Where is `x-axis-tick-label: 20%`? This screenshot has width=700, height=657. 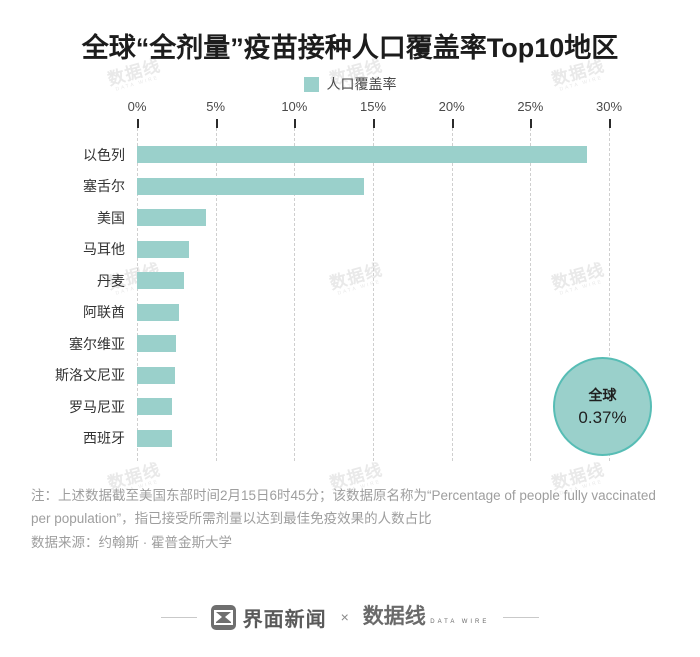
x-axis-tick-label: 20% is located at coordinates (451, 106).